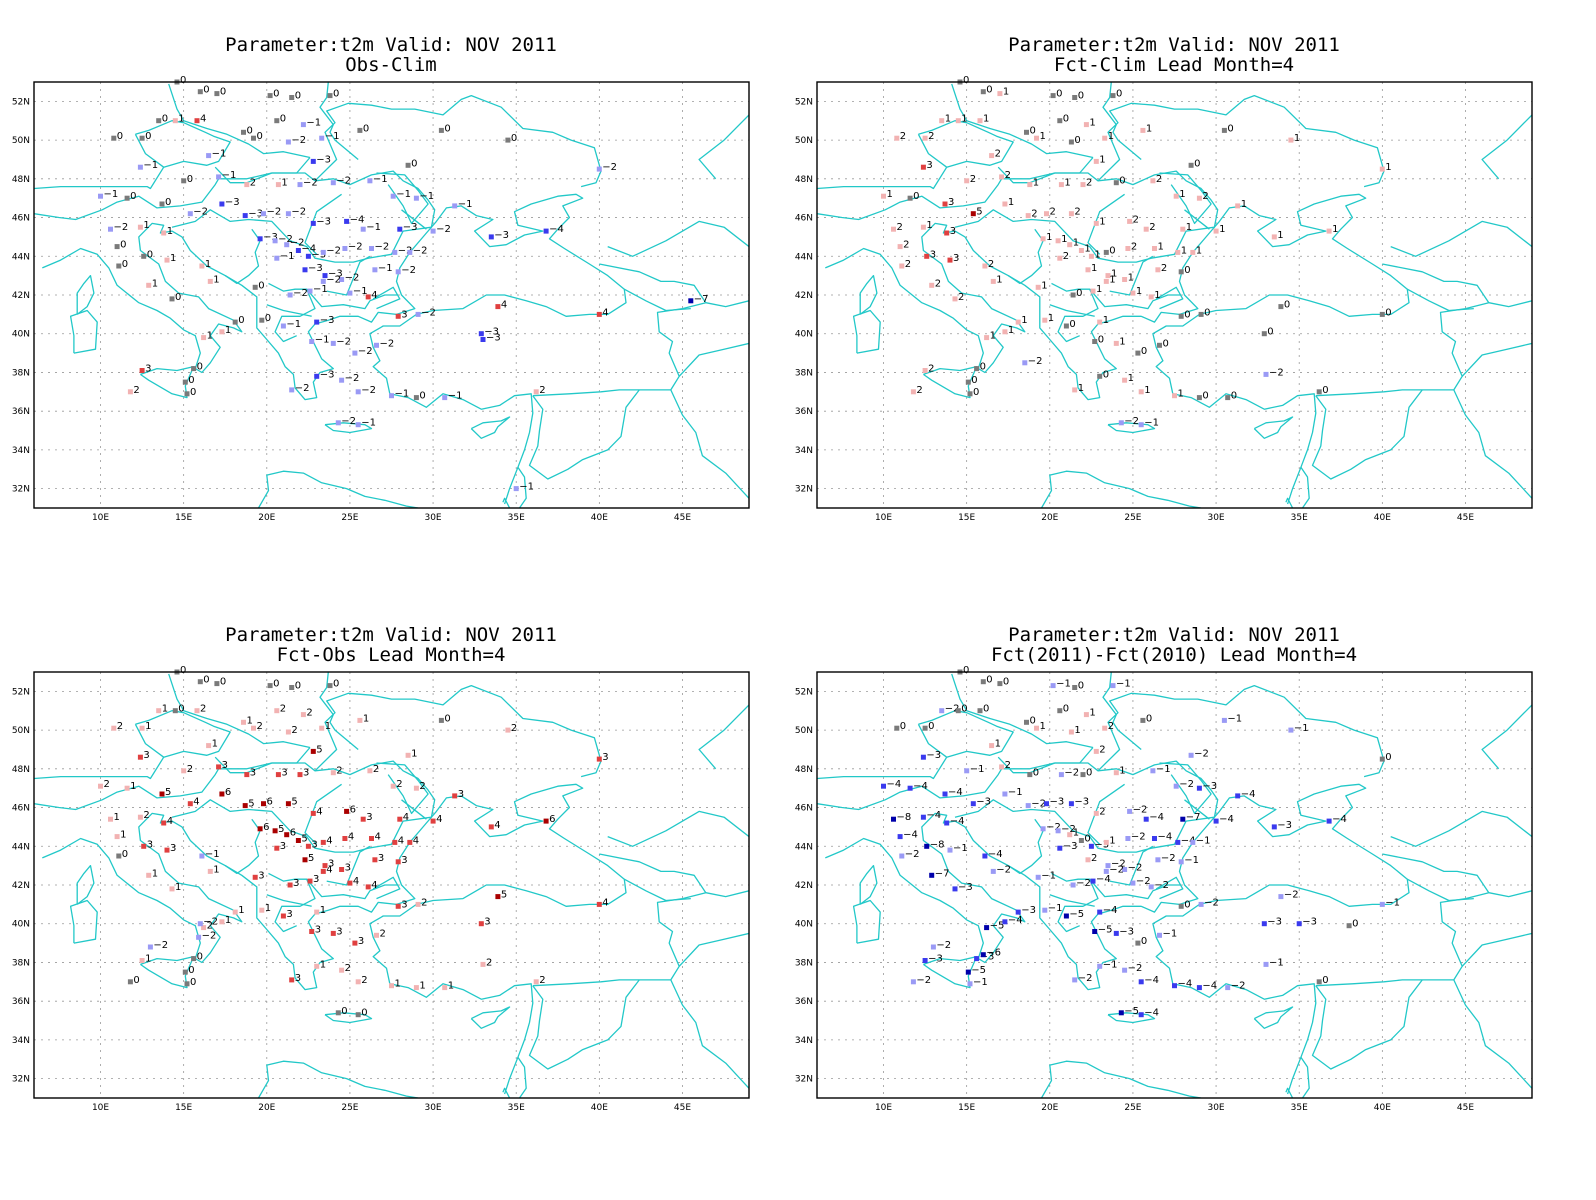 This screenshot has height=1200, width=1596. Describe the element at coordinates (1049, 518) in the screenshot. I see `lon-tick-label: 20E` at that location.